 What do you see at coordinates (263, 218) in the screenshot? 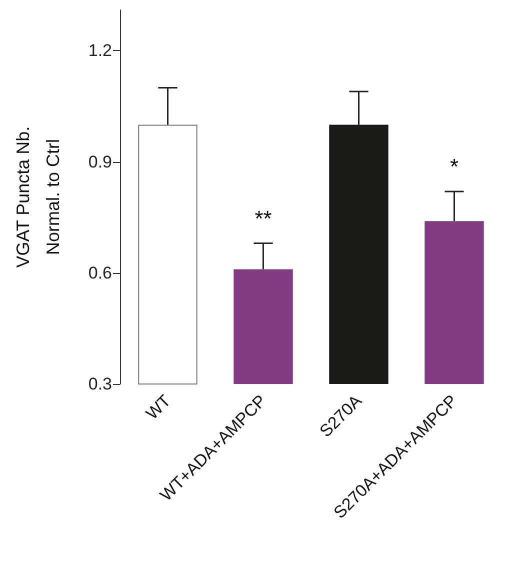
I see `annotation: **` at bounding box center [263, 218].